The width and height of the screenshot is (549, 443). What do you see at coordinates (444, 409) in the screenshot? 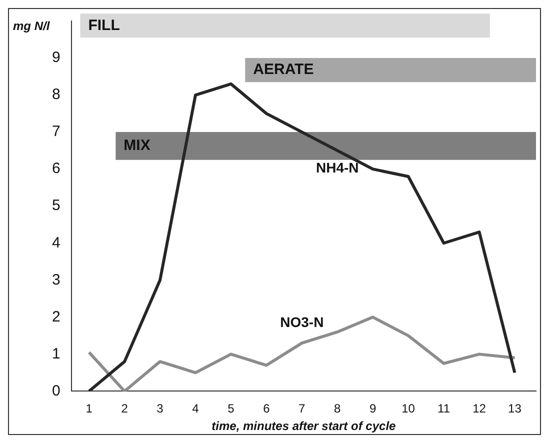
I see `x-tick-label: 11` at bounding box center [444, 409].